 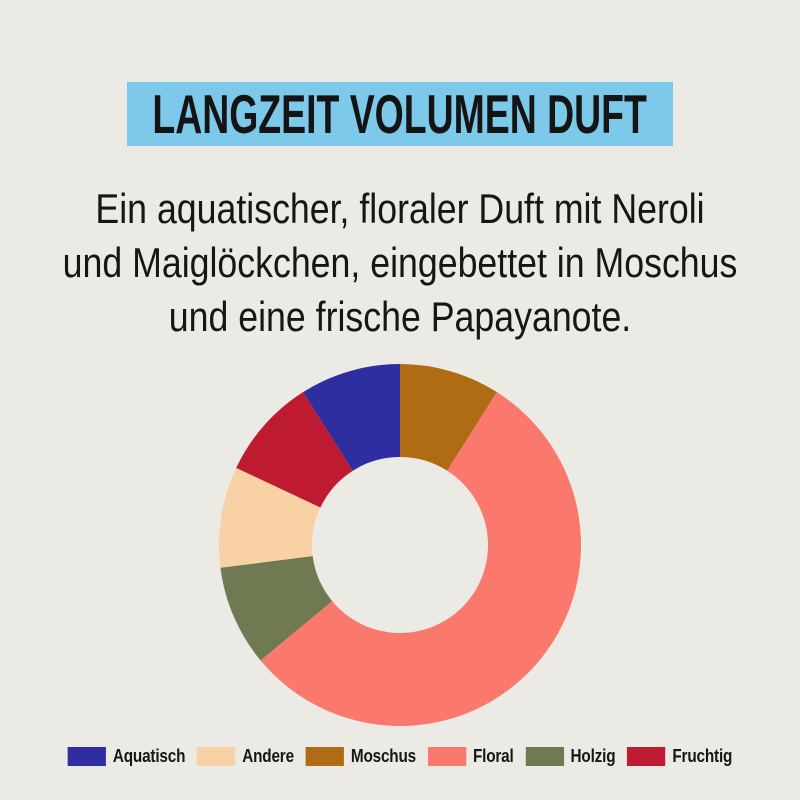 What do you see at coordinates (268, 756) in the screenshot?
I see `legend-label-andere: Andere` at bounding box center [268, 756].